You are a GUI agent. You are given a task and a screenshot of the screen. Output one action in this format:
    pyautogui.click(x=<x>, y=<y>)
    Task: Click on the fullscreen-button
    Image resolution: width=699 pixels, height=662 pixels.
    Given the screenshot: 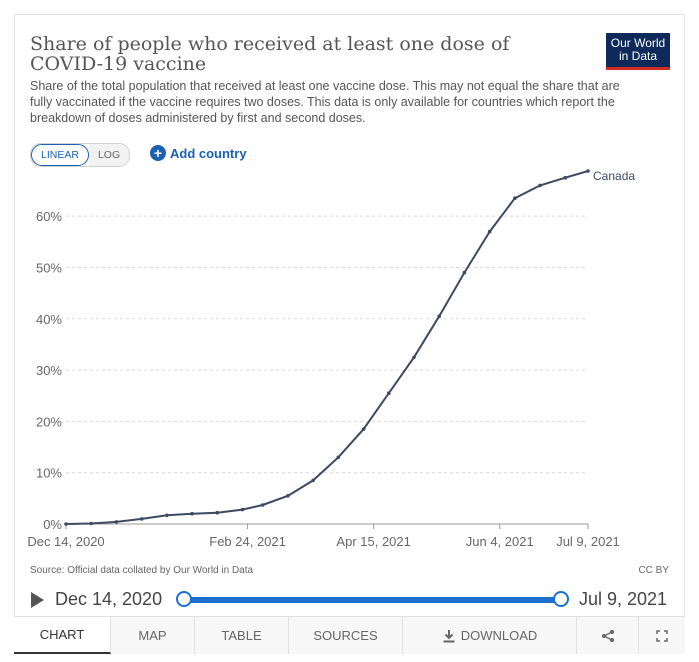 What is the action you would take?
    pyautogui.click(x=662, y=635)
    